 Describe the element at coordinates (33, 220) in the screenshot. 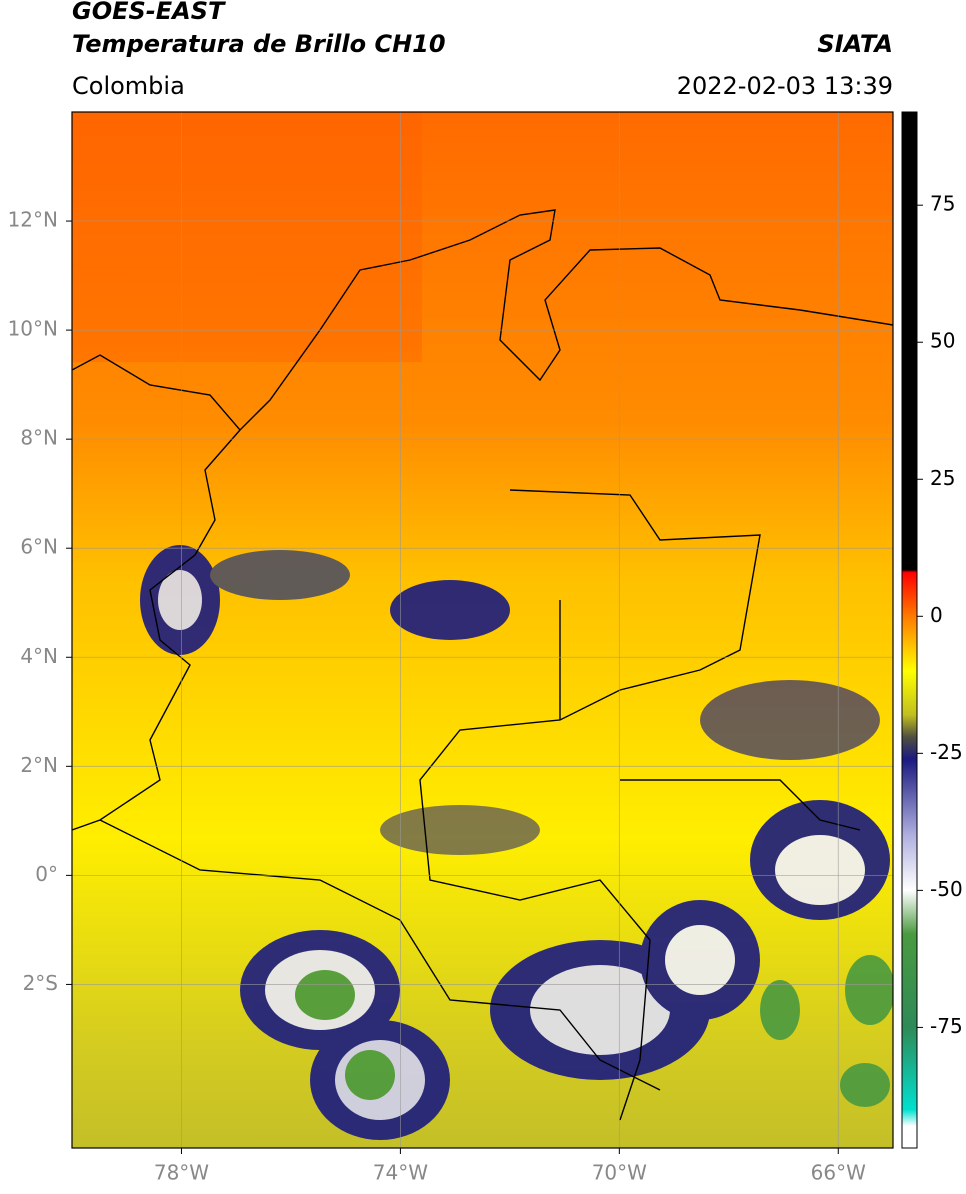

I see `y-tick-label: 12°N` at that location.